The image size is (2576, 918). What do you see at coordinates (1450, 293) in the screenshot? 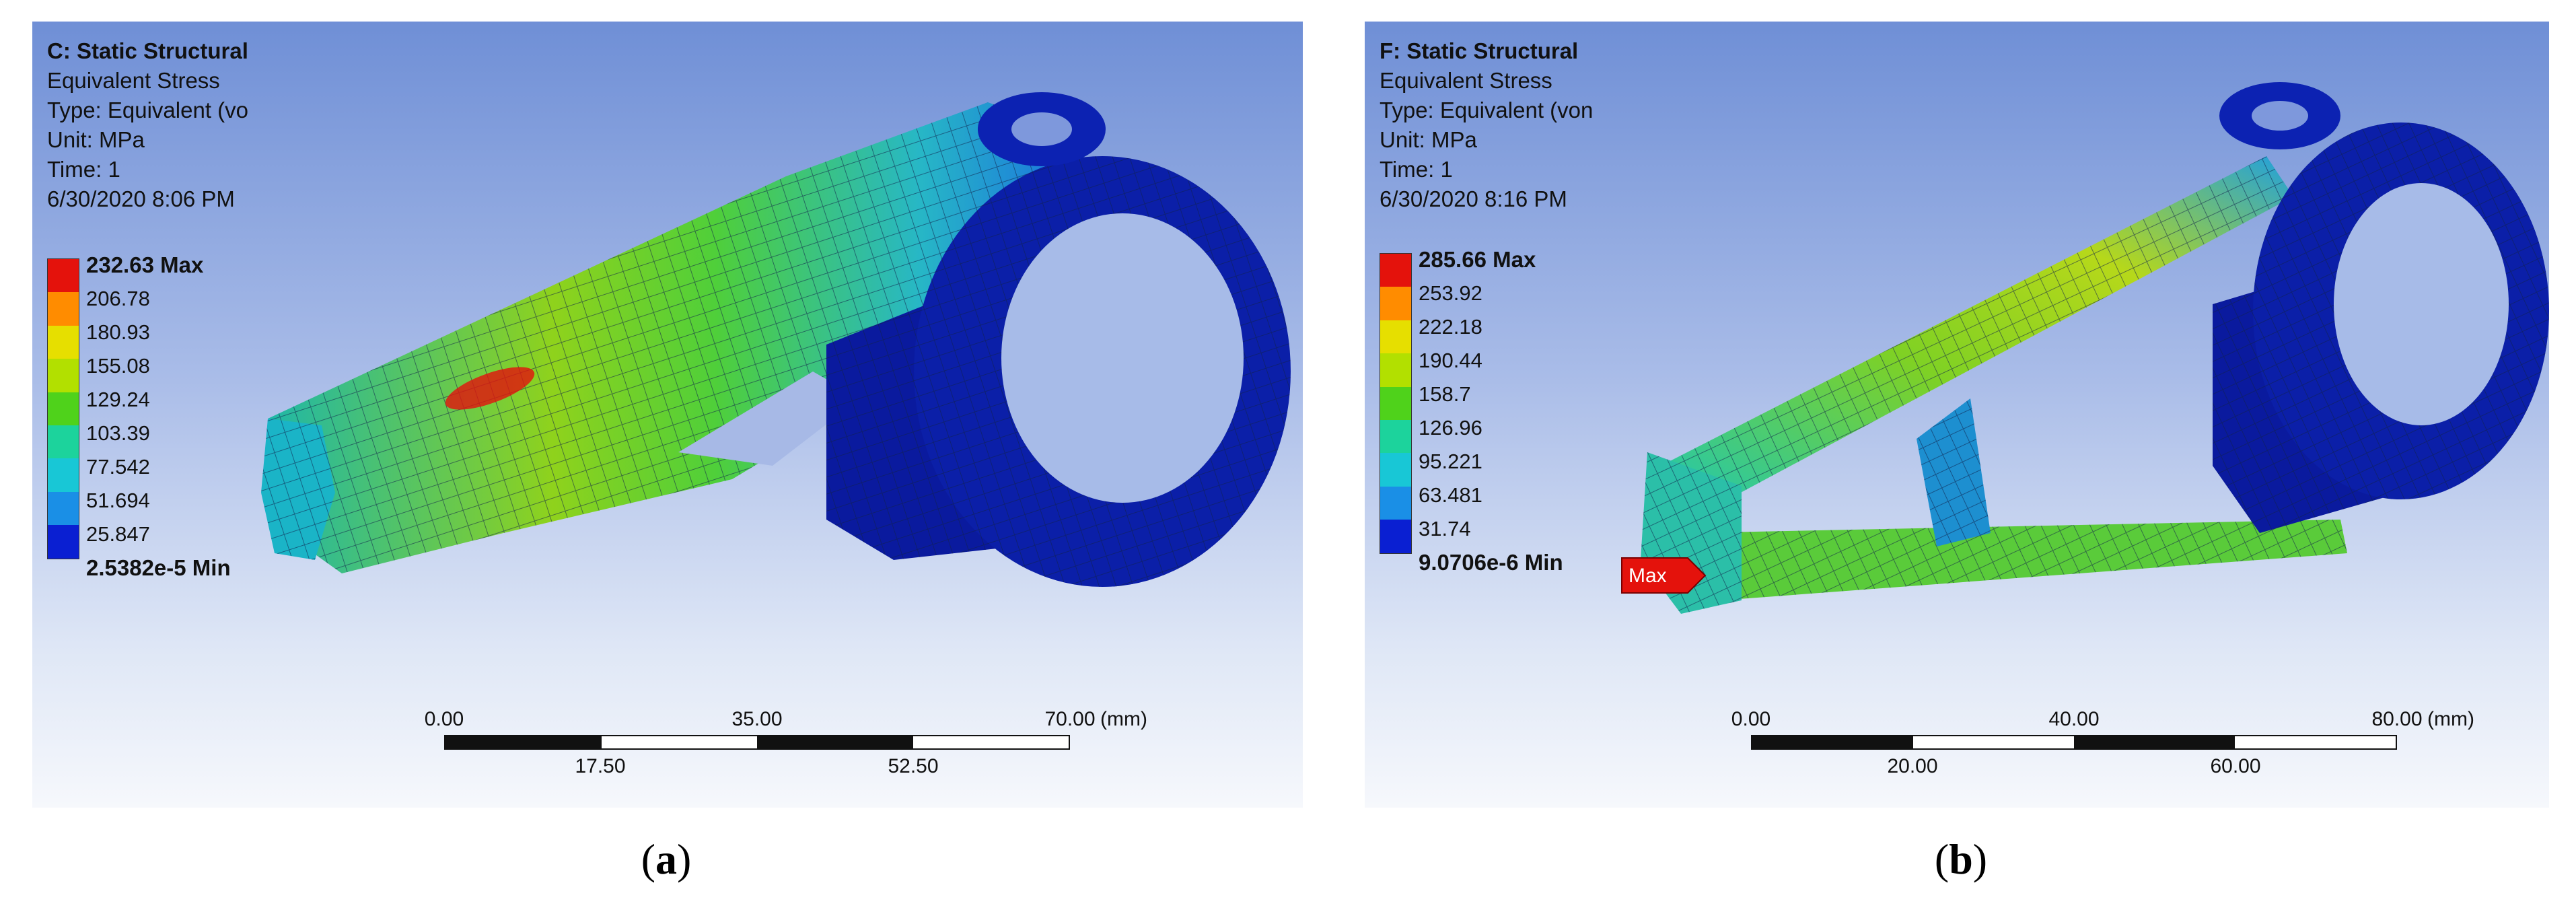
I see `legend-label: 253.92` at bounding box center [1450, 293].